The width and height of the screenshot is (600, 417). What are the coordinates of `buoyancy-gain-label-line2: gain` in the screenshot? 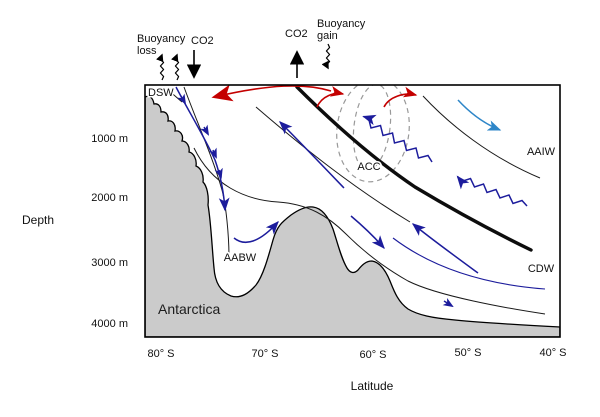 It's located at (327, 36).